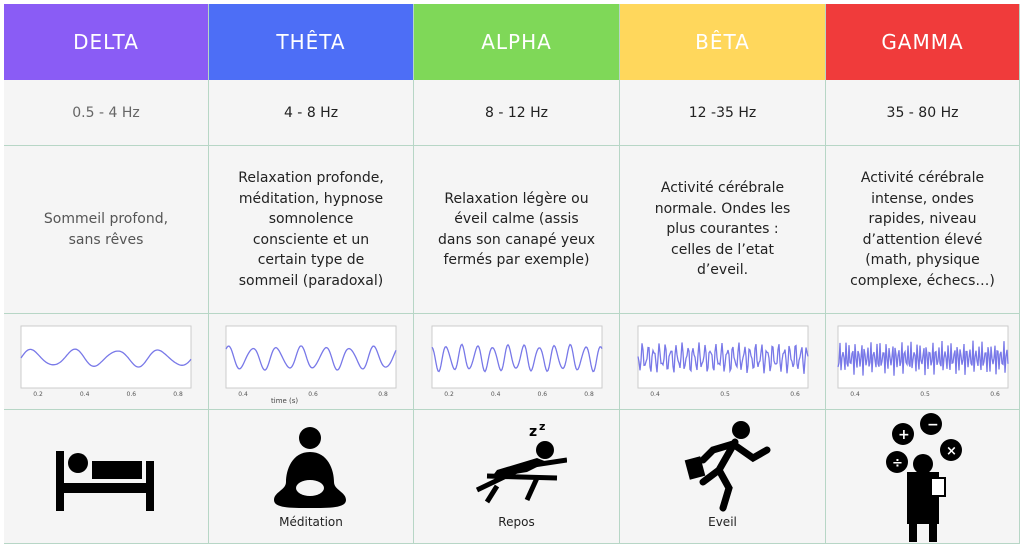 The image size is (1024, 548). Describe the element at coordinates (723, 113) in the screenshot. I see `frequency: 12 -35 Hz` at that location.